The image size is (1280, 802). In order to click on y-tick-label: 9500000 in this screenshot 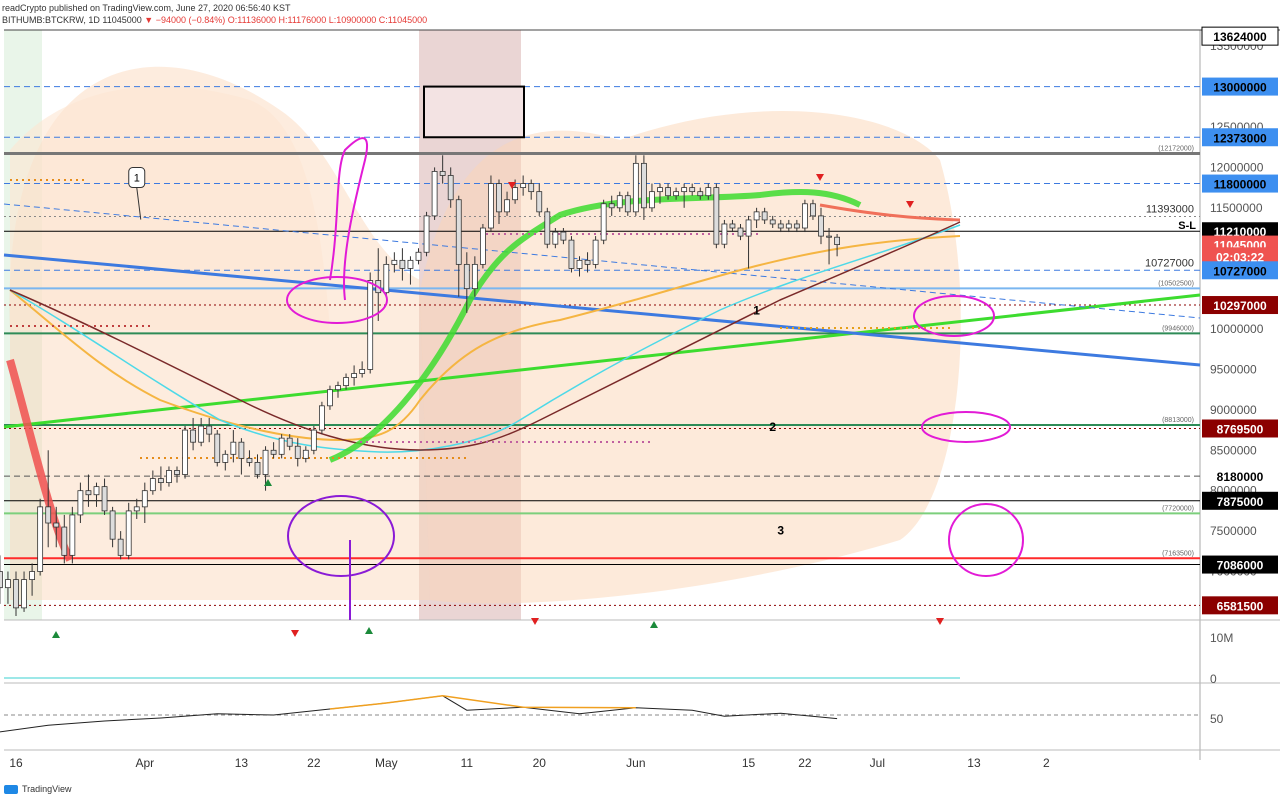, I will do `click(1233, 369)`.